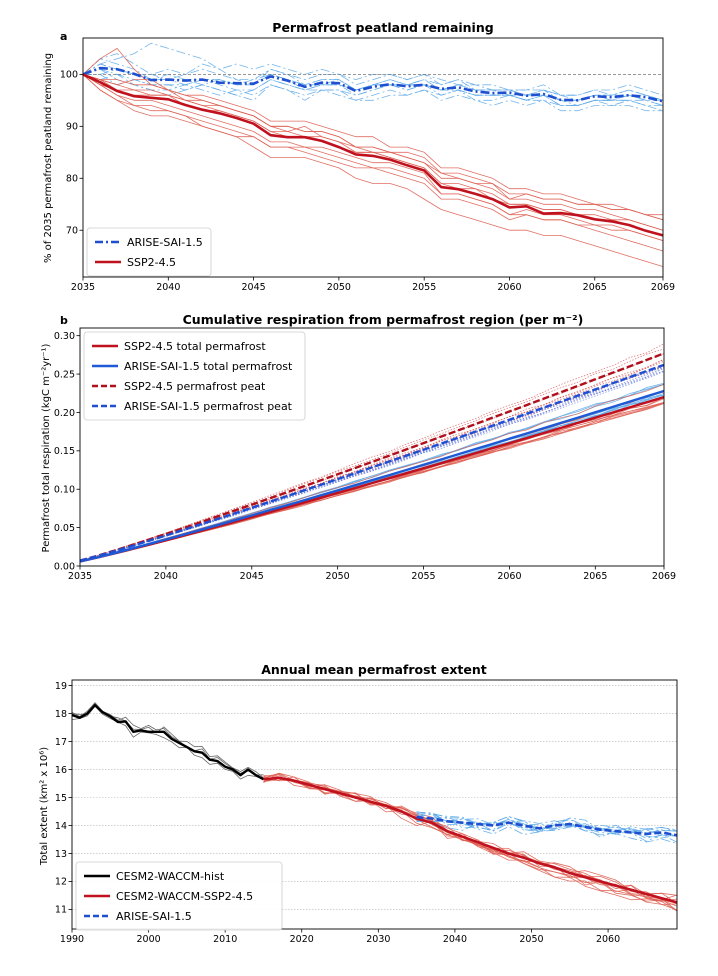  What do you see at coordinates (61, 854) in the screenshot?
I see `panel-c-ytick-label-2: 13` at bounding box center [61, 854].